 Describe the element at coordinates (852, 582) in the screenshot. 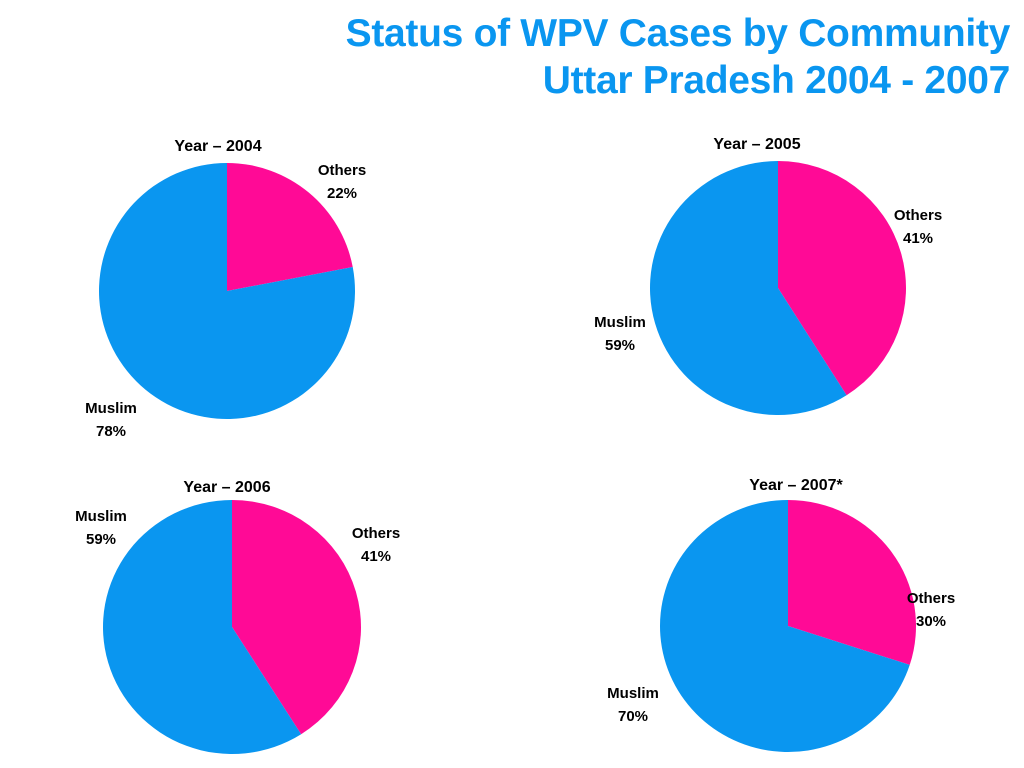

I see `pie-slice-2007-others` at that location.